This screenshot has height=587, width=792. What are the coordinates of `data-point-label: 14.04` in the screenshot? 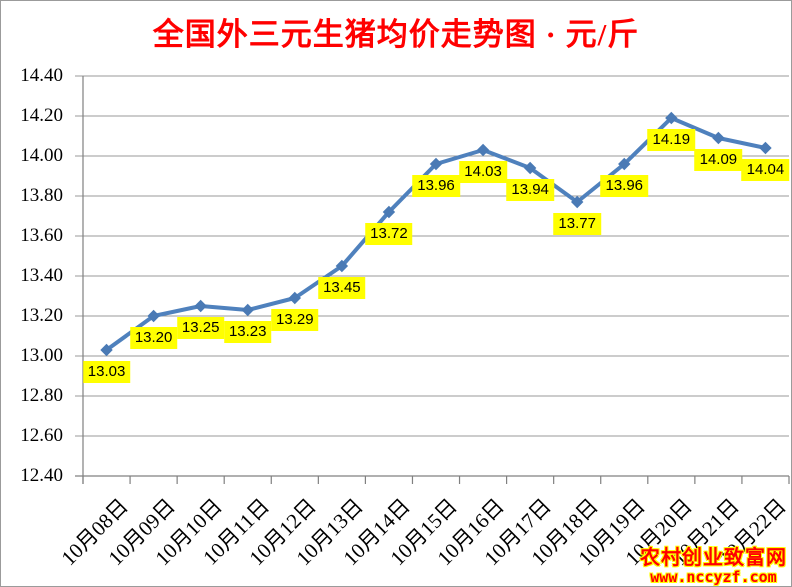 It's located at (765, 170).